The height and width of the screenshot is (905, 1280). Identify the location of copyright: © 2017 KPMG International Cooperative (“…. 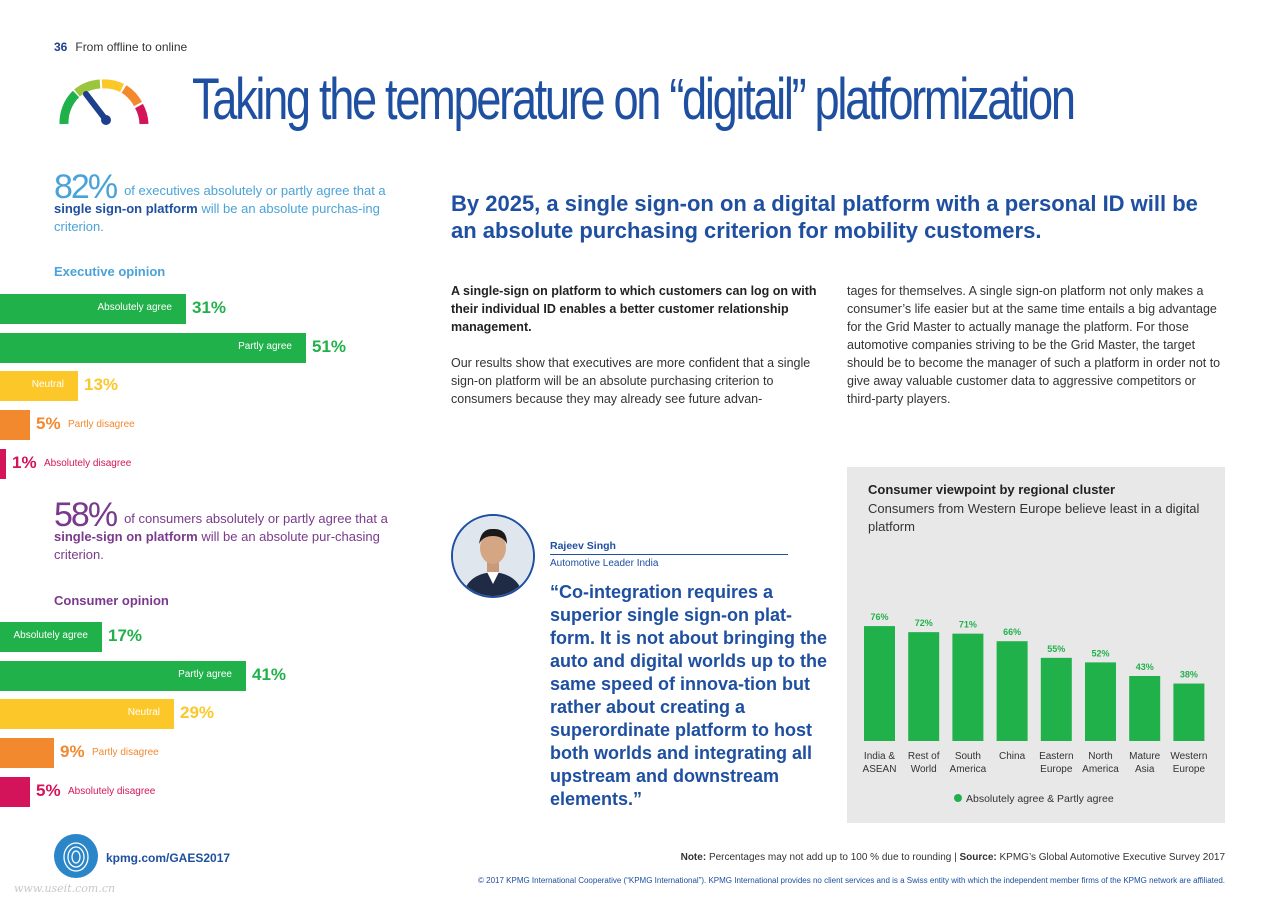
(851, 880).